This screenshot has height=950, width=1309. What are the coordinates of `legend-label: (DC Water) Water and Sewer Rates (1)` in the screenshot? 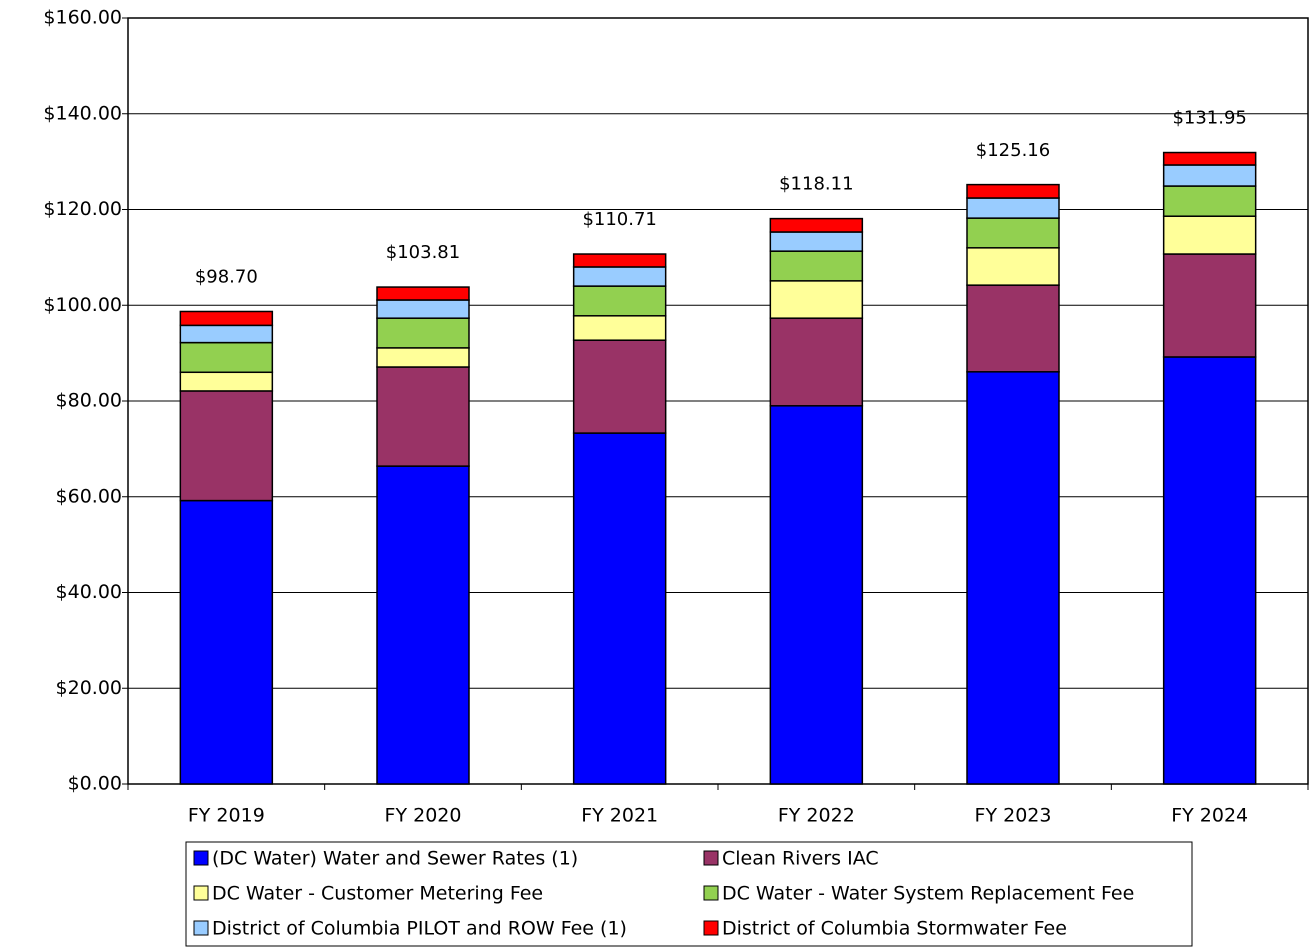 It's located at (395, 859).